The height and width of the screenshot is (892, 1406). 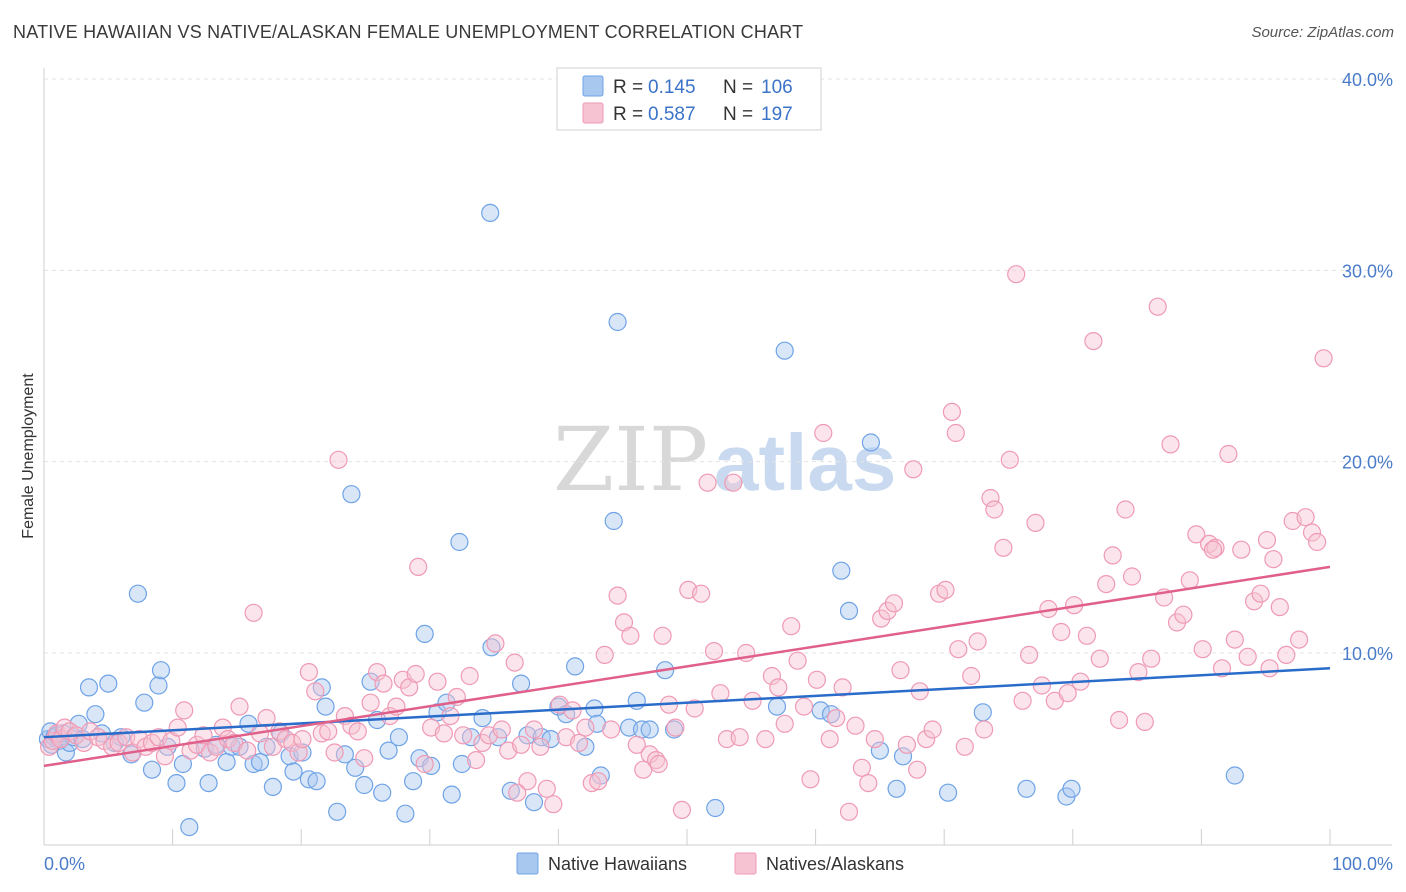 I want to click on legend-n-value-1: 197, so click(x=777, y=114).